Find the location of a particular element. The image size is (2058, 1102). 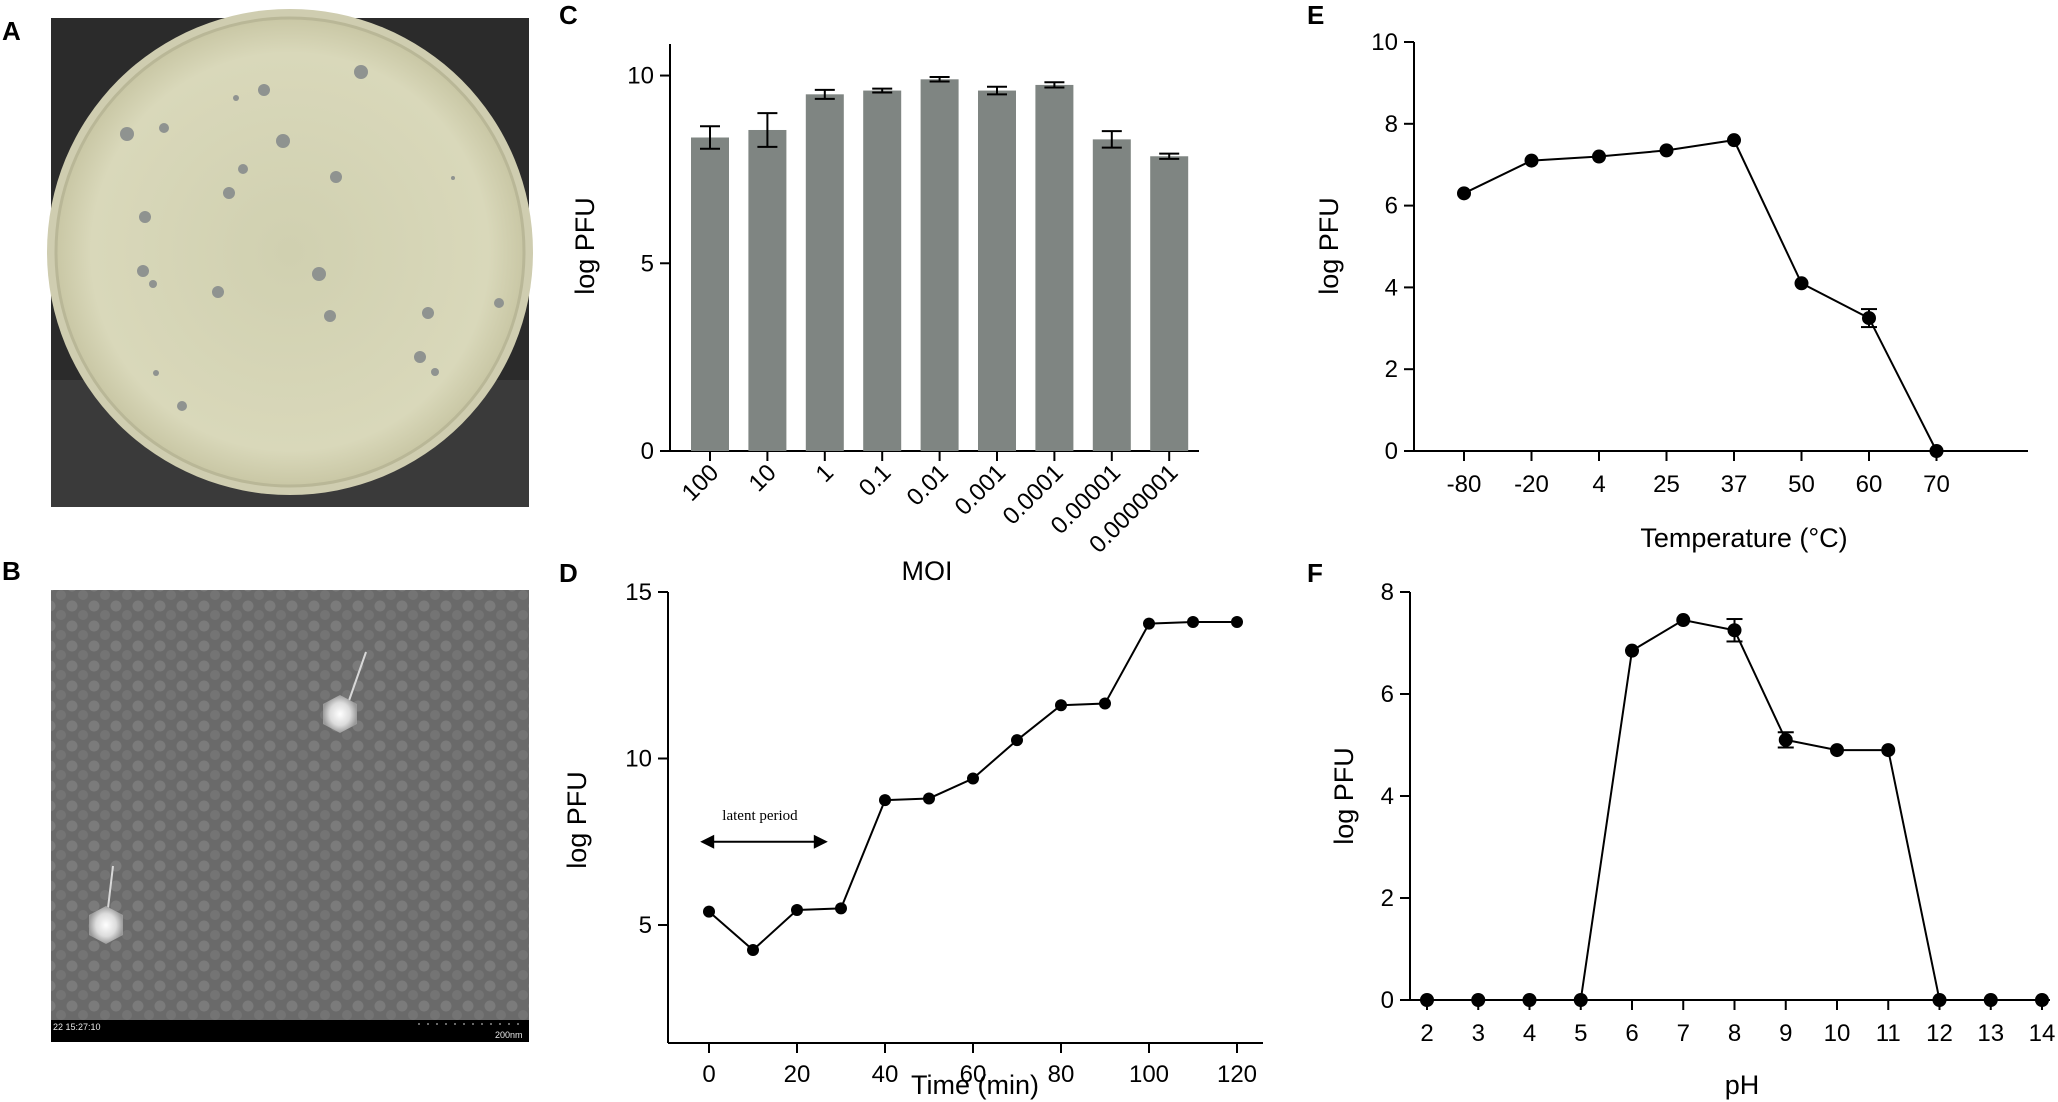

x-tick-label: 0.1 is located at coordinates (875, 480).